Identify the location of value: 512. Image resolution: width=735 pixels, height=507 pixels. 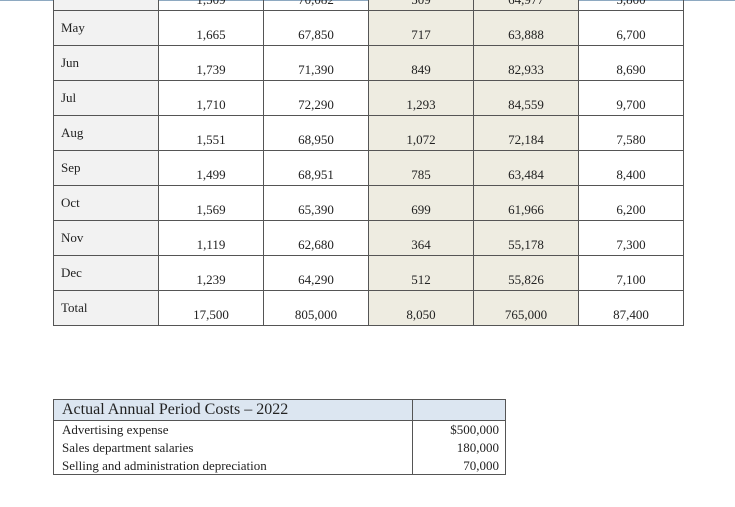
(421, 279).